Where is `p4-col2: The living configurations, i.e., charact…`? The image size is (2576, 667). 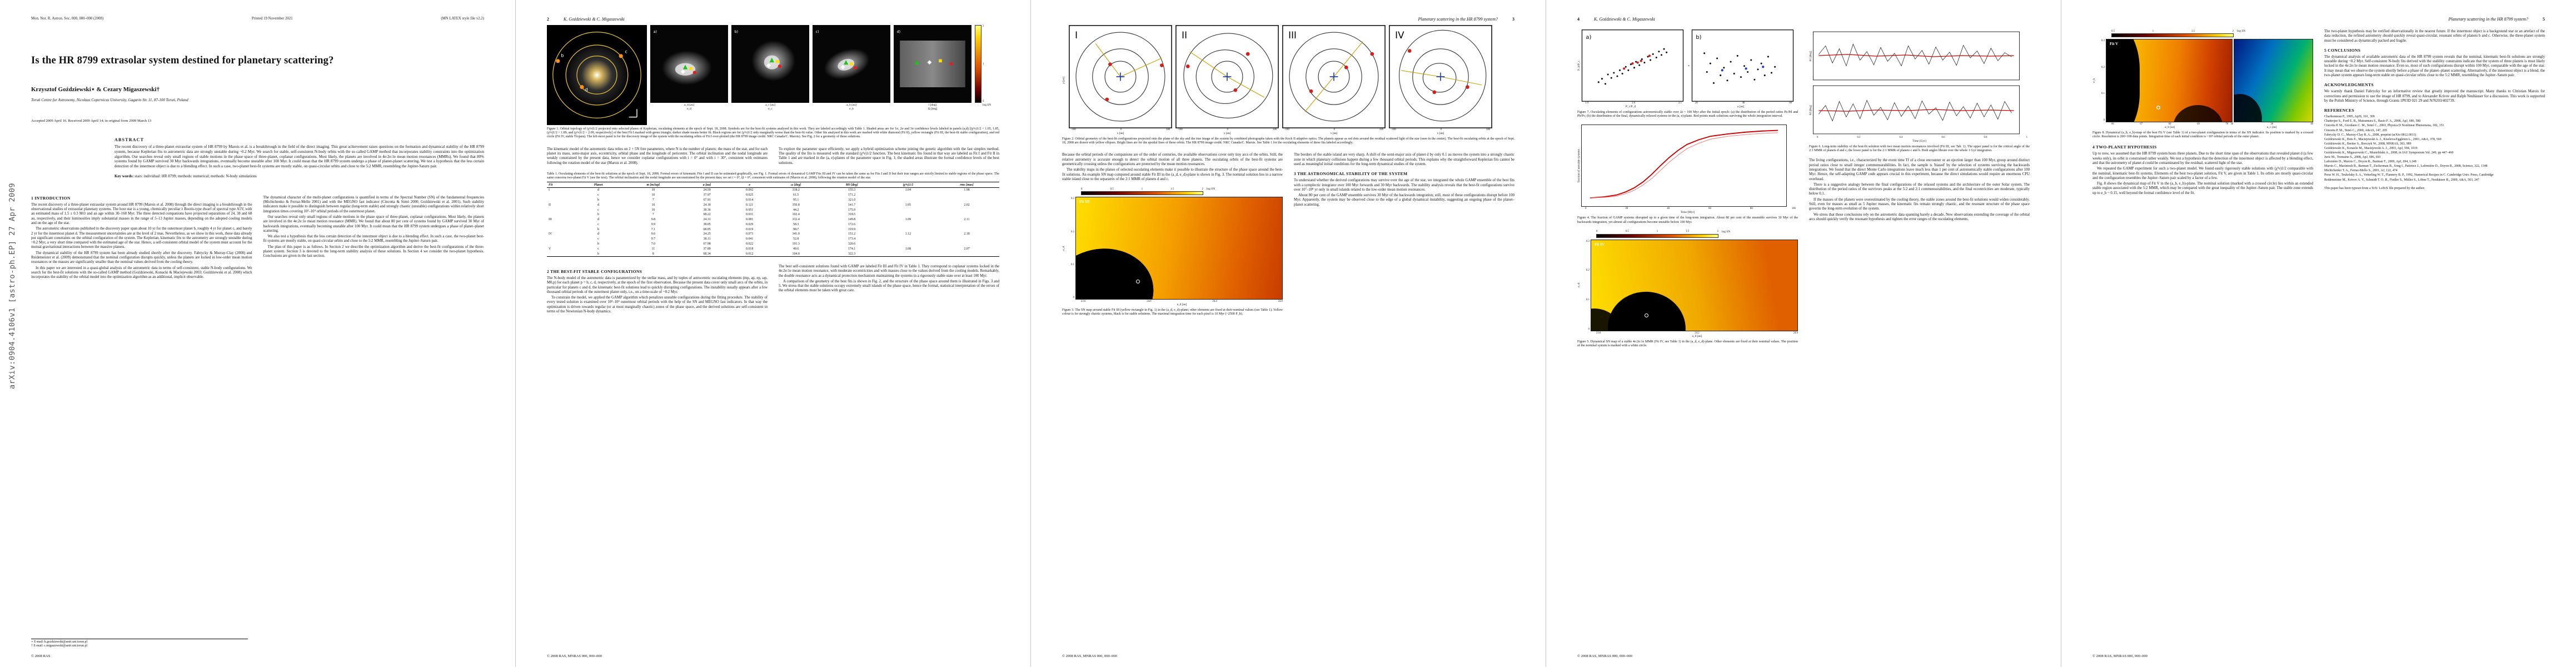 p4-col2: The living configurations, i.e., charact… is located at coordinates (1919, 190).